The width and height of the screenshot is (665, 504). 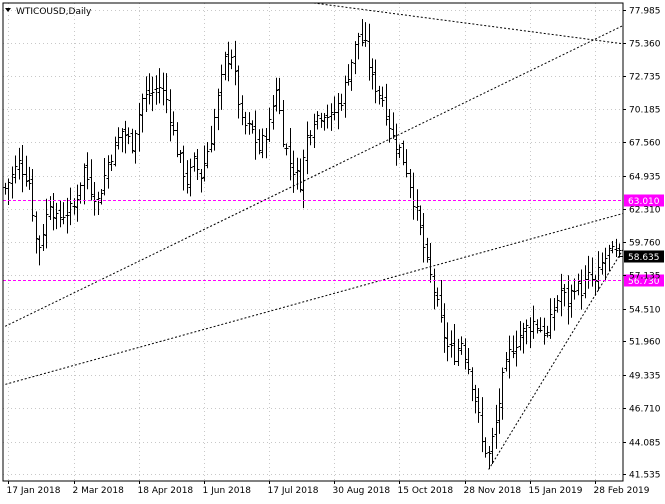 What do you see at coordinates (645, 12) in the screenshot?
I see `y-tick-label: 77.985` at bounding box center [645, 12].